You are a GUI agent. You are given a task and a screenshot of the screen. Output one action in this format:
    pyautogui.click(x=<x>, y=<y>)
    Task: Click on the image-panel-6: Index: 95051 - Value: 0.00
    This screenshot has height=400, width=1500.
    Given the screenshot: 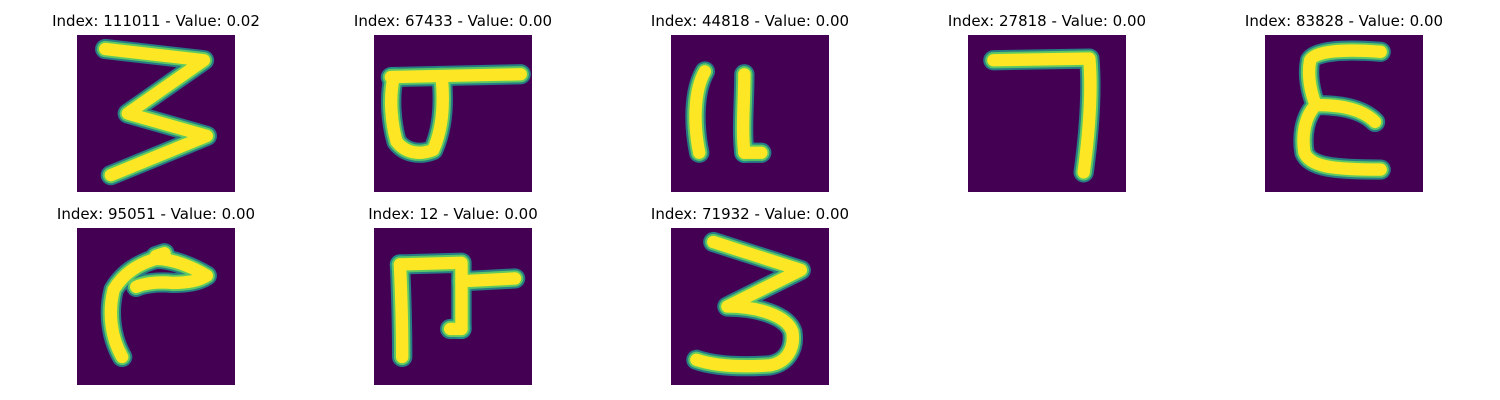 What is the action you would take?
    pyautogui.click(x=156, y=300)
    